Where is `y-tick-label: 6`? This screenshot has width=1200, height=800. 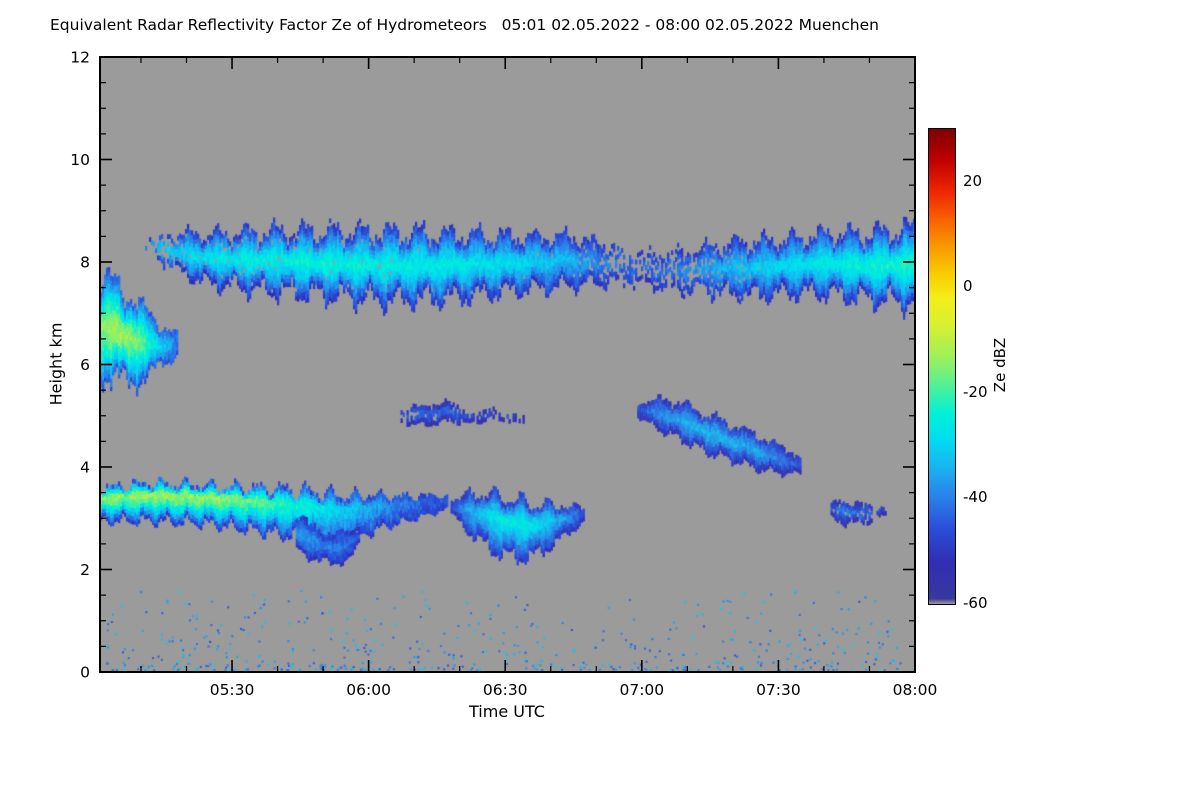 y-tick-label: 6 is located at coordinates (85, 365).